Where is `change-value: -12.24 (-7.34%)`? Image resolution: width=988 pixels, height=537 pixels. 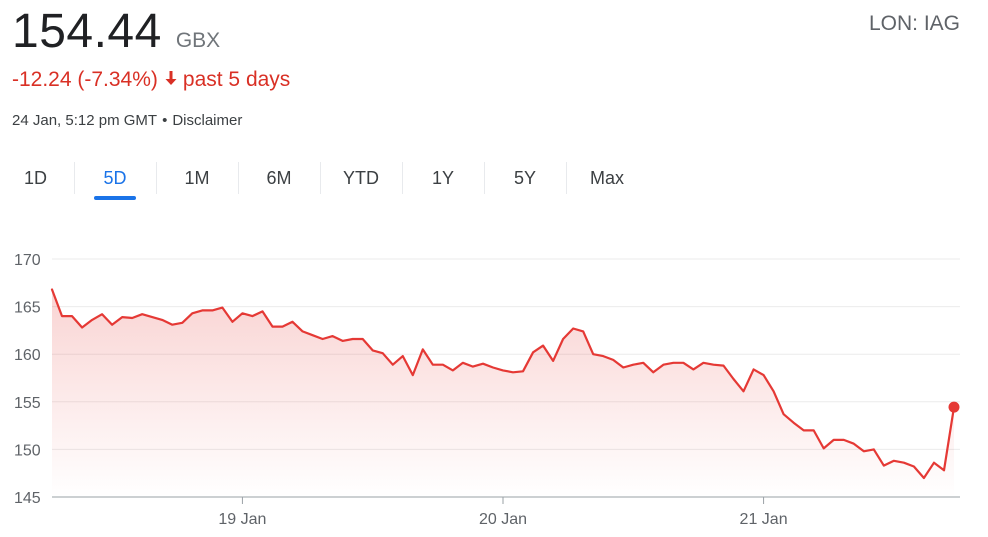 change-value: -12.24 (-7.34%) is located at coordinates (85, 79).